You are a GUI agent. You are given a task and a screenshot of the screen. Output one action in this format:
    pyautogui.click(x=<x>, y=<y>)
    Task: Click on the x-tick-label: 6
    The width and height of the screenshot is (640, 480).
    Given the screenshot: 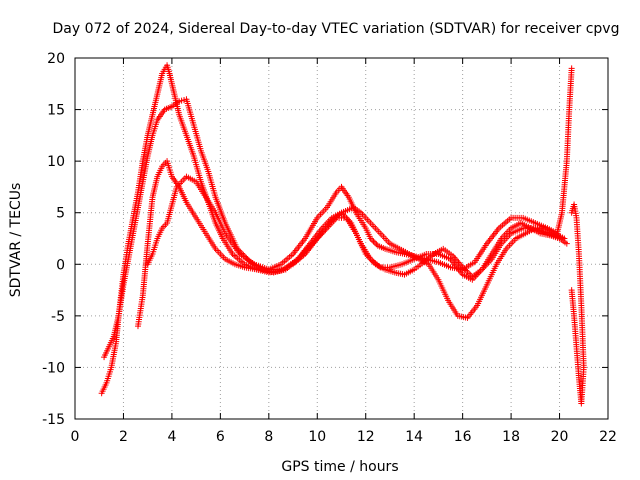 What is the action you would take?
    pyautogui.click(x=220, y=437)
    